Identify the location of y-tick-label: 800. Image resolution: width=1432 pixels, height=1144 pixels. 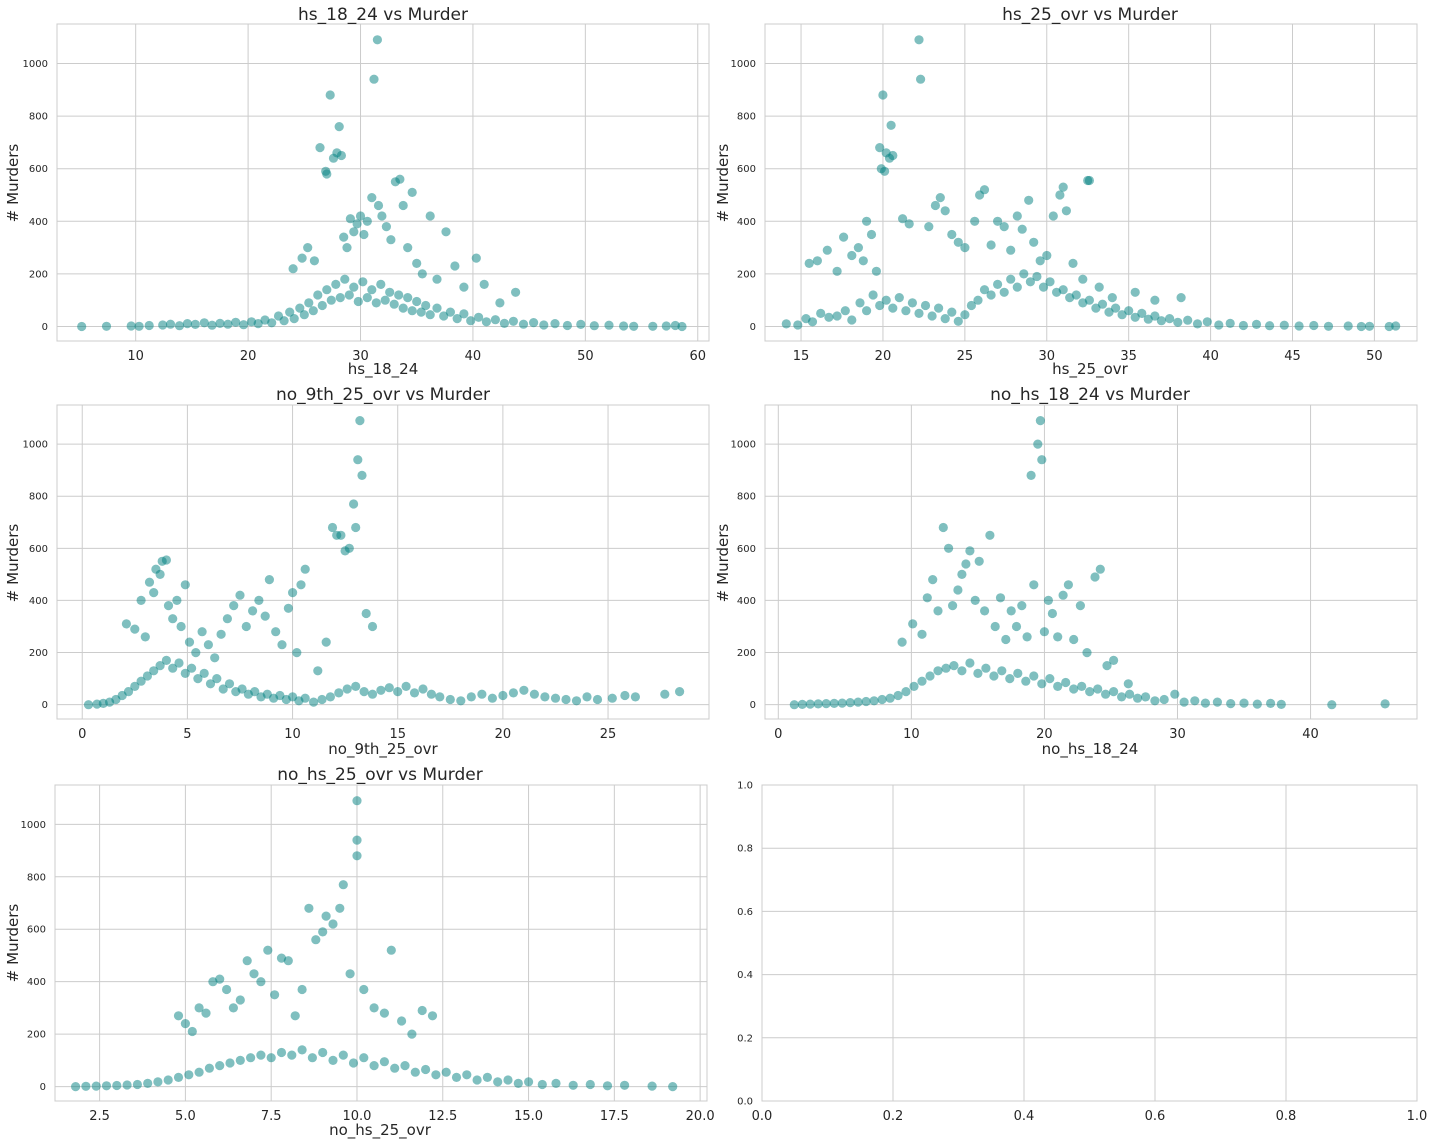
(36, 877).